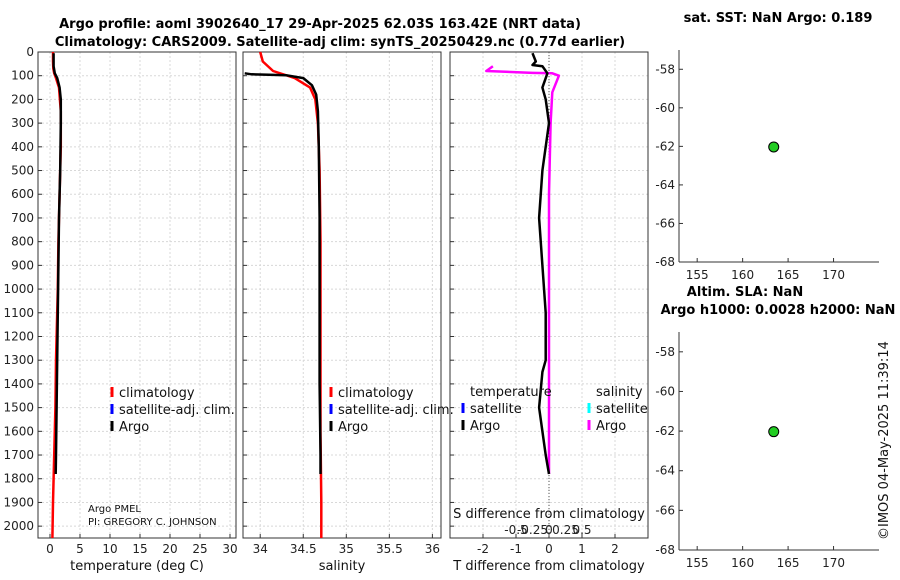 This screenshot has width=900, height=580. Describe the element at coordinates (114, 509) in the screenshot. I see `annotation-institution: Argo PMEL` at that location.